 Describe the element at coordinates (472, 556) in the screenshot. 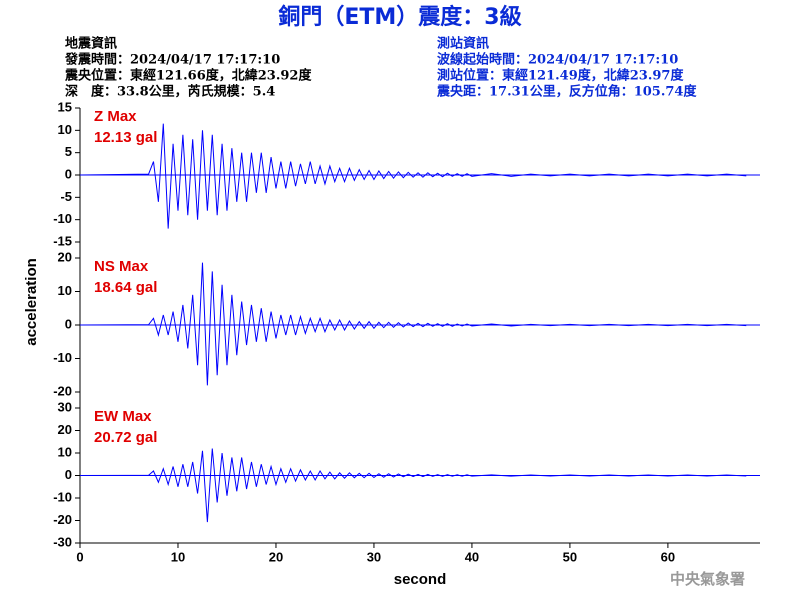

I see `x-tick-label: 40` at that location.